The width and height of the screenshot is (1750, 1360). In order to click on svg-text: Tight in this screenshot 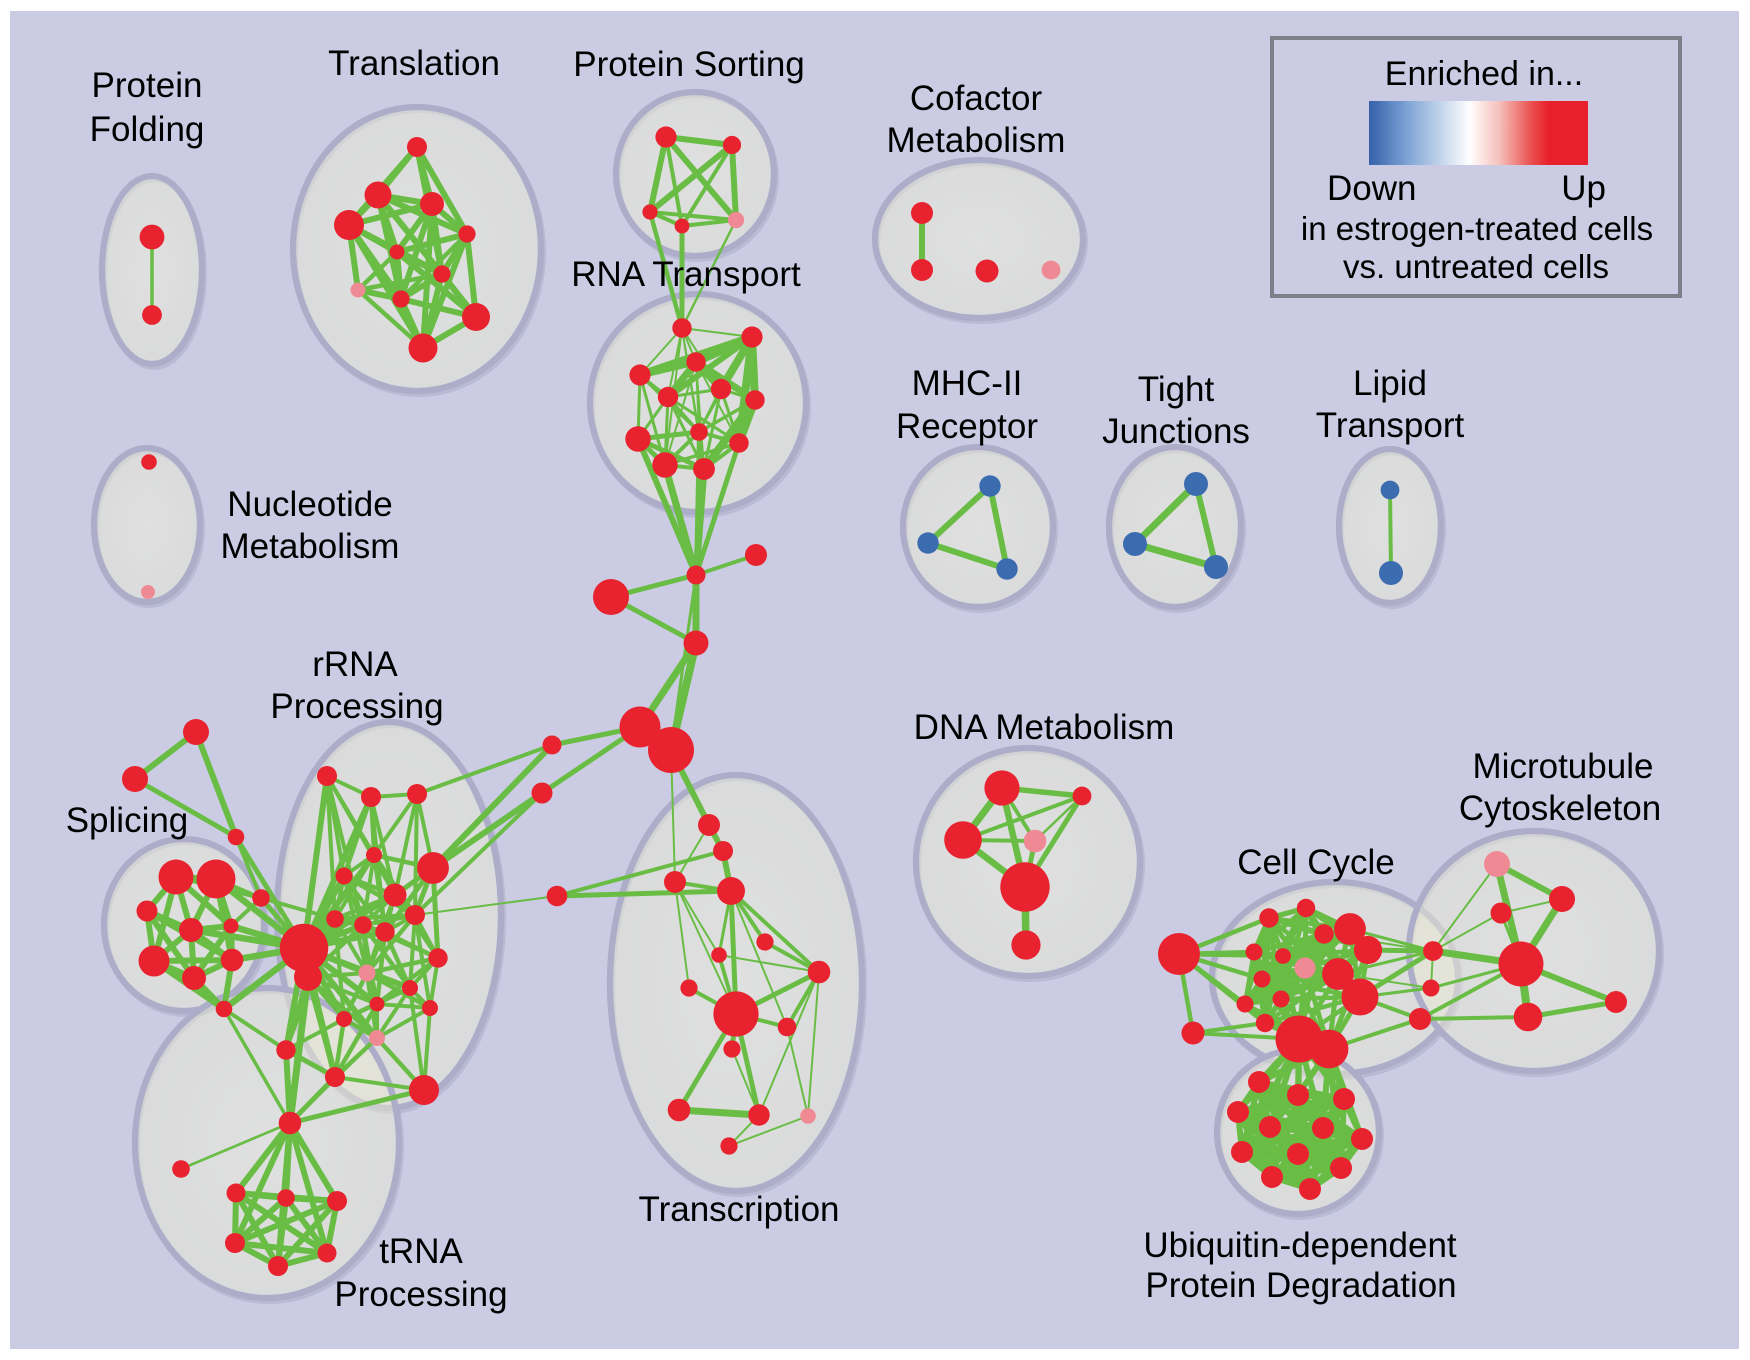, I will do `click(1176, 389)`.